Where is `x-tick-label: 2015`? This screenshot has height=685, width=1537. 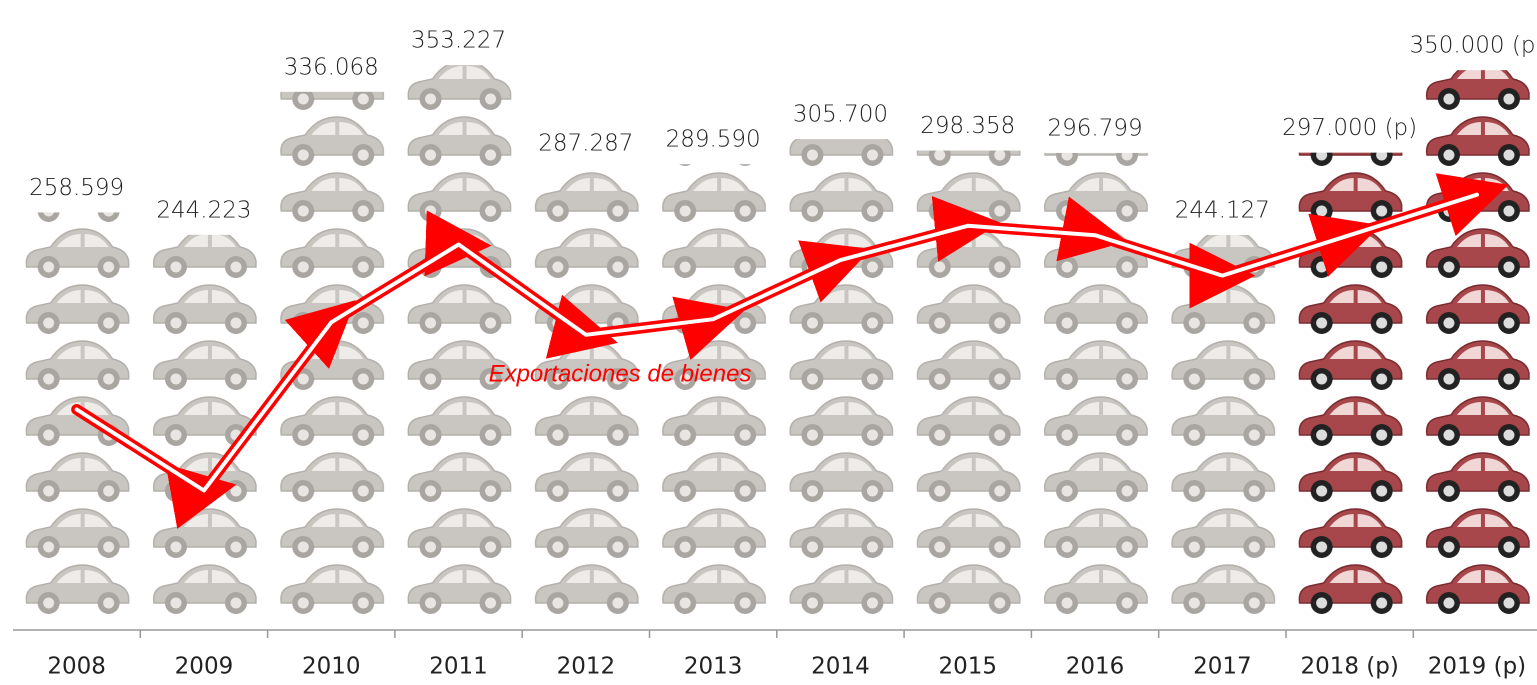
x-tick-label: 2015 is located at coordinates (967, 667).